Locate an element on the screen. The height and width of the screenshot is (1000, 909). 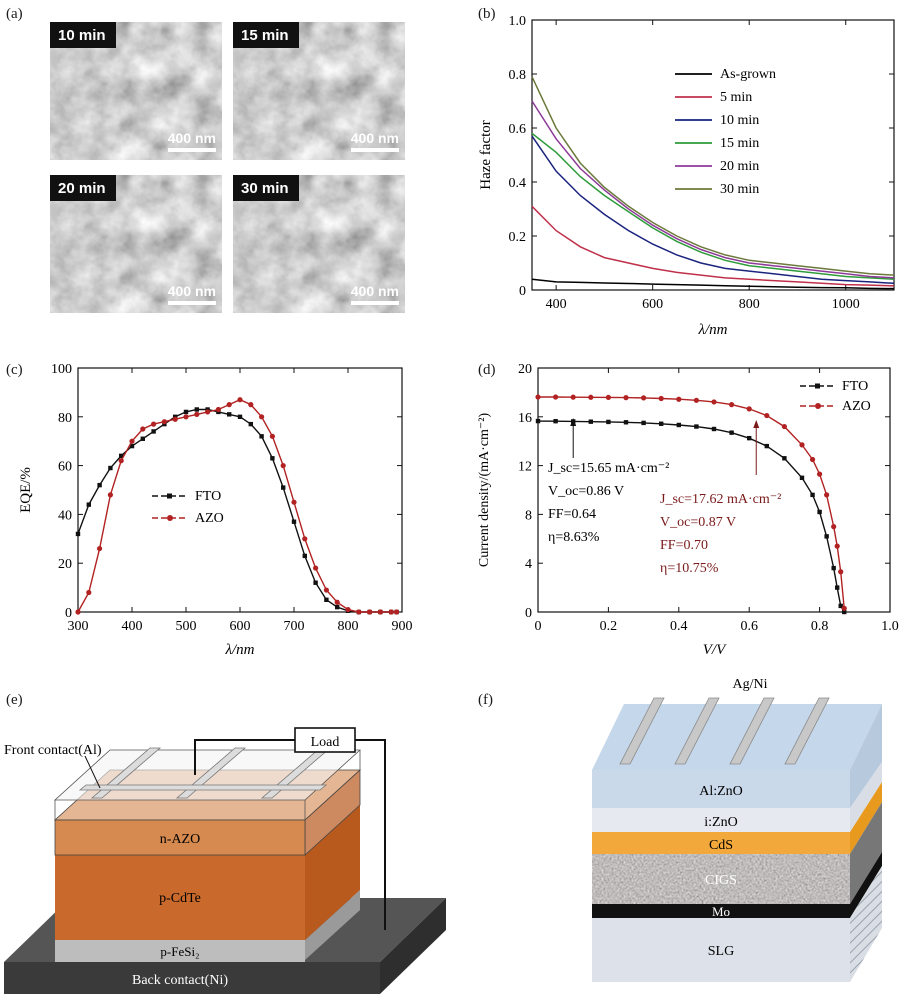
front-alzno is located at coordinates (721, 789).